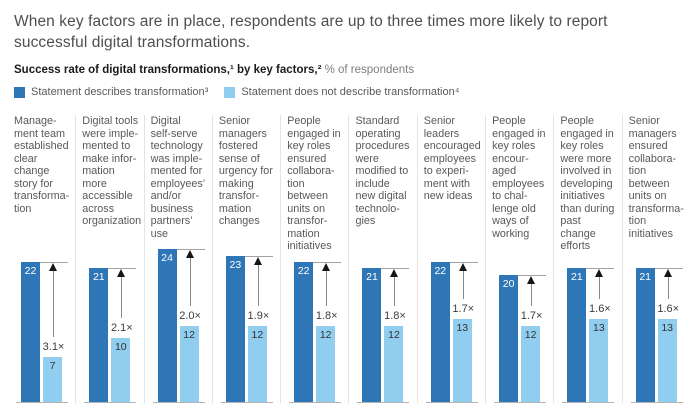 The width and height of the screenshot is (700, 411). Describe the element at coordinates (121, 370) in the screenshot. I see `bar-does-not-describe-transformation: 10` at that location.